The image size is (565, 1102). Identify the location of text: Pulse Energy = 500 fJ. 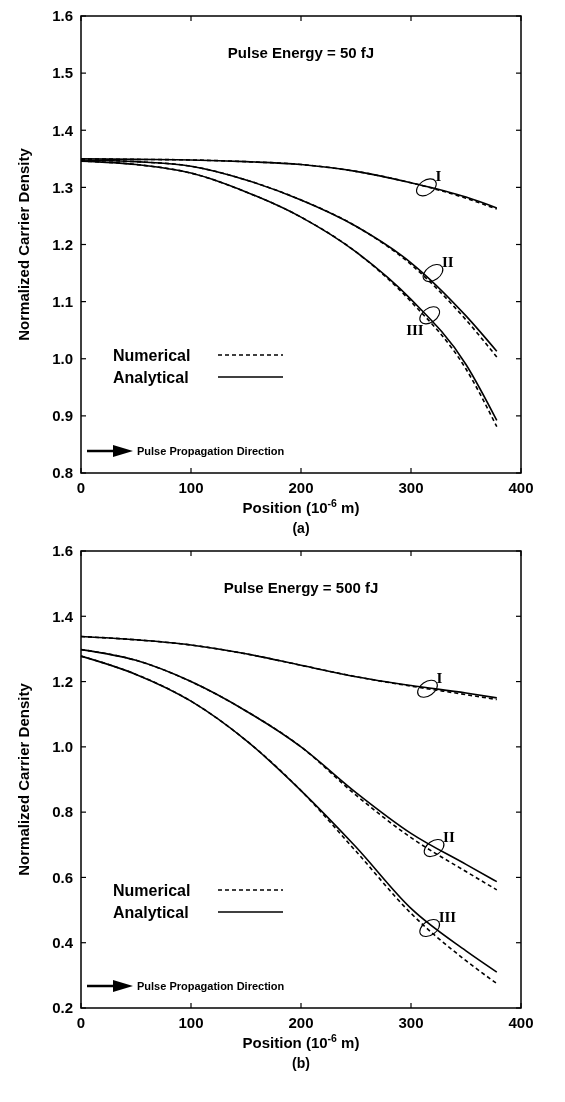
(301, 587).